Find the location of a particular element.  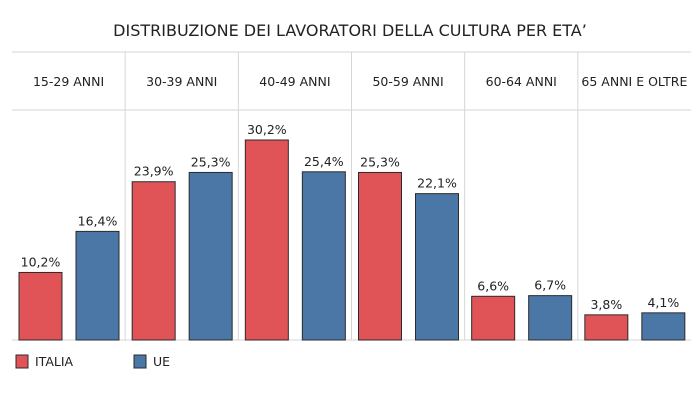

legend-label-italia: ITALIA is located at coordinates (54, 361).